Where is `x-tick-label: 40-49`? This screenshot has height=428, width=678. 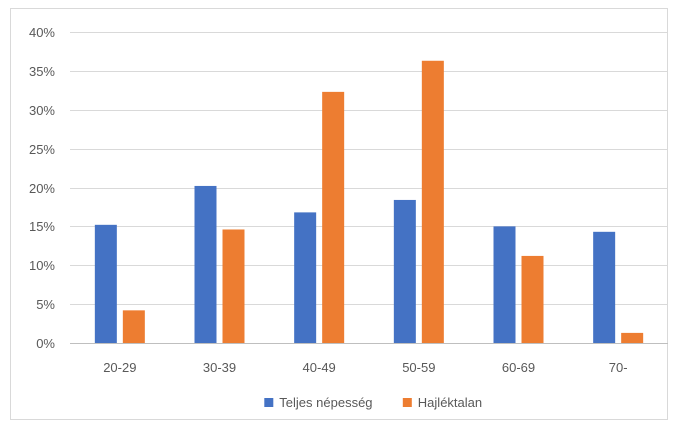
x-tick-label: 40-49 is located at coordinates (319, 367).